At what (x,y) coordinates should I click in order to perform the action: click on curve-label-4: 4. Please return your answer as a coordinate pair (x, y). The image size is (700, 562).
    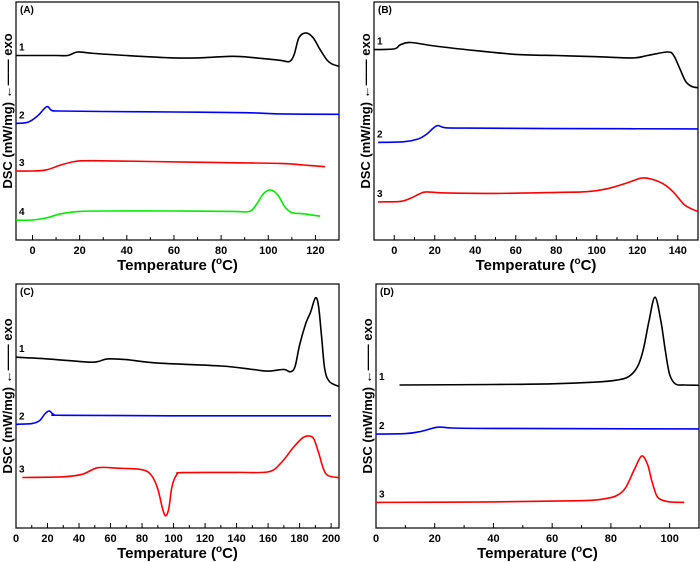
    Looking at the image, I should click on (22, 212).